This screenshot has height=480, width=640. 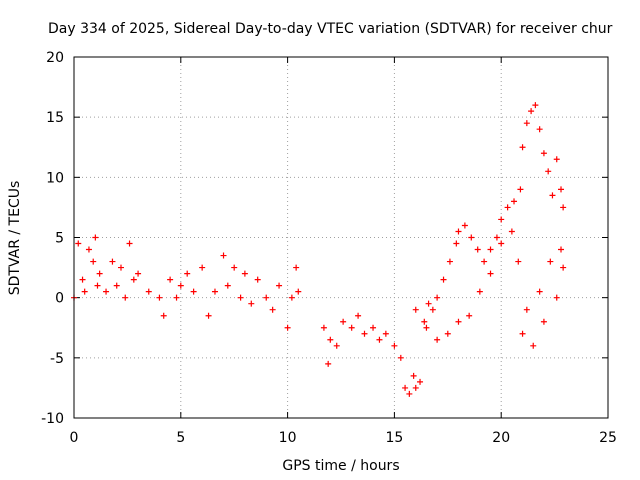 I want to click on y-tick-label: -10, so click(x=52, y=419).